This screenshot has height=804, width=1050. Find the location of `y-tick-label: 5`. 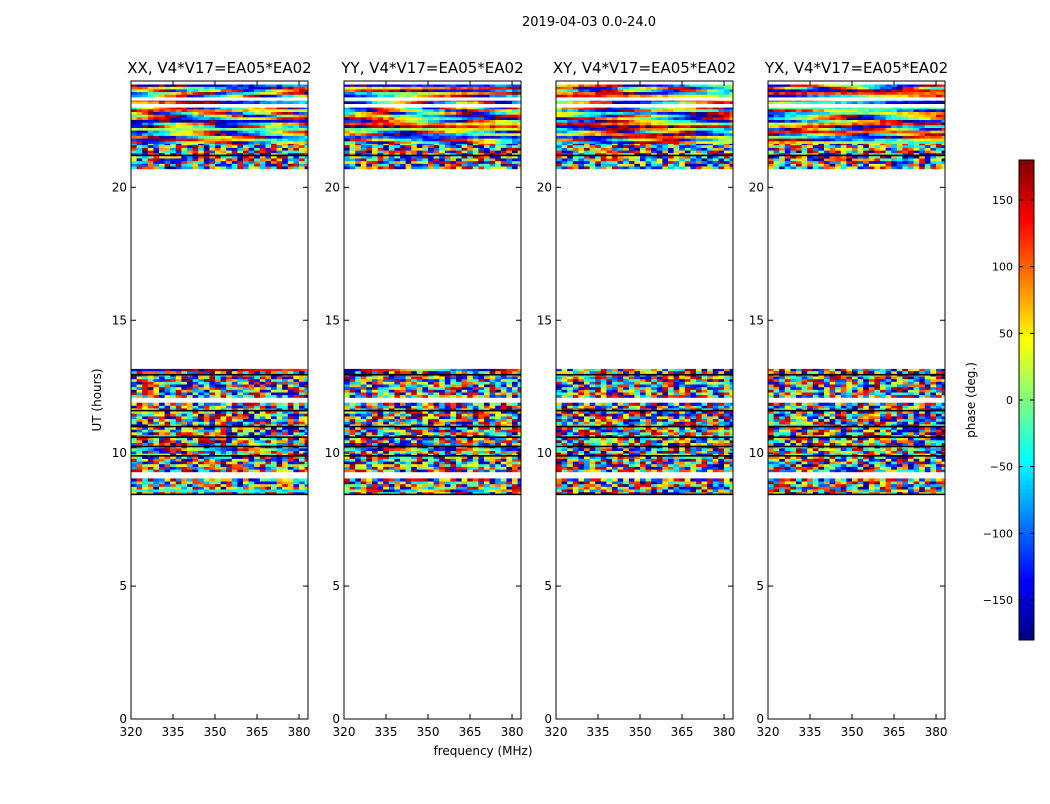

y-tick-label: 5 is located at coordinates (123, 586).